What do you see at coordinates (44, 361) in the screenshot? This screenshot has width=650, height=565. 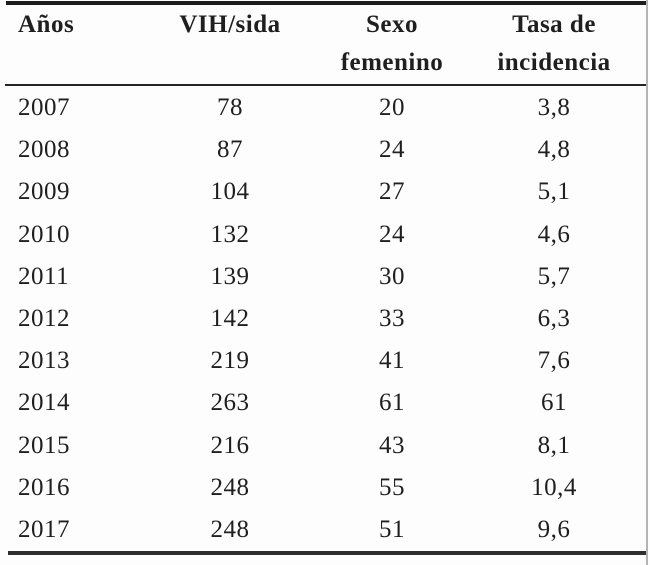 I see `cell-year: 2013` at bounding box center [44, 361].